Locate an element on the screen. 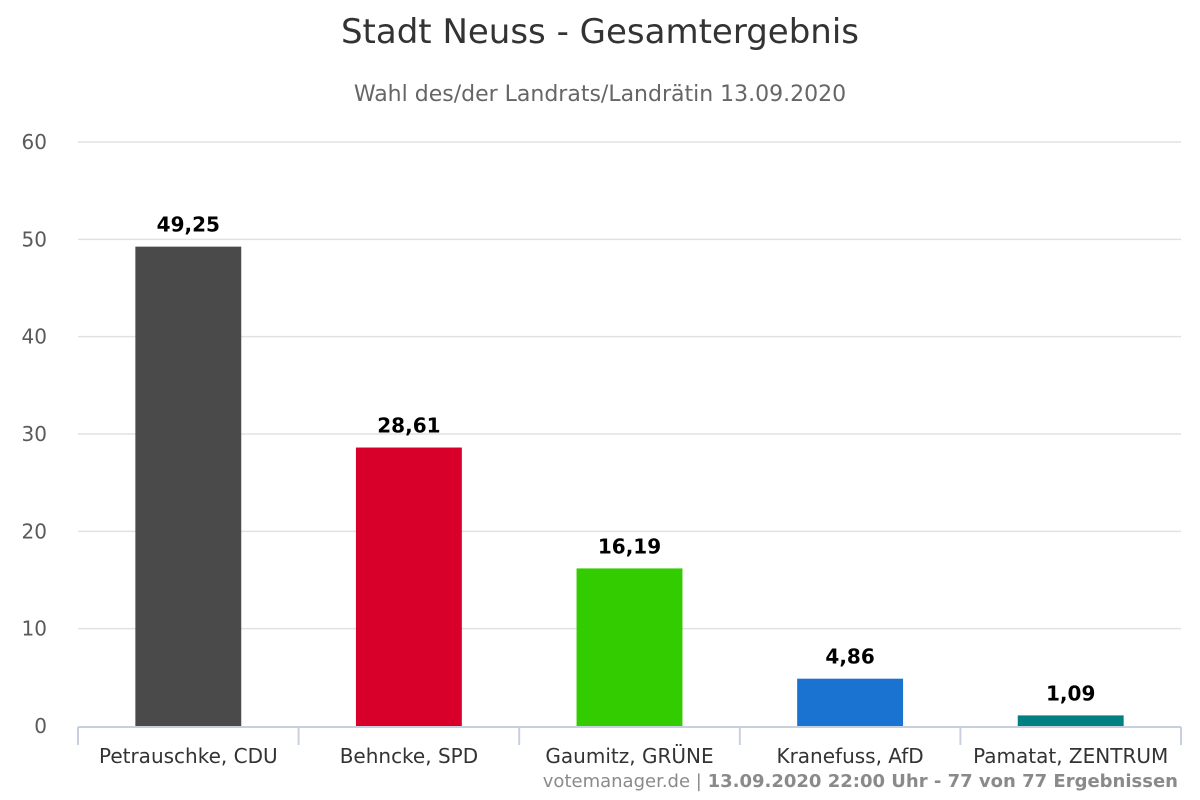 The width and height of the screenshot is (1200, 800). data-label: 16,19 is located at coordinates (629, 546).